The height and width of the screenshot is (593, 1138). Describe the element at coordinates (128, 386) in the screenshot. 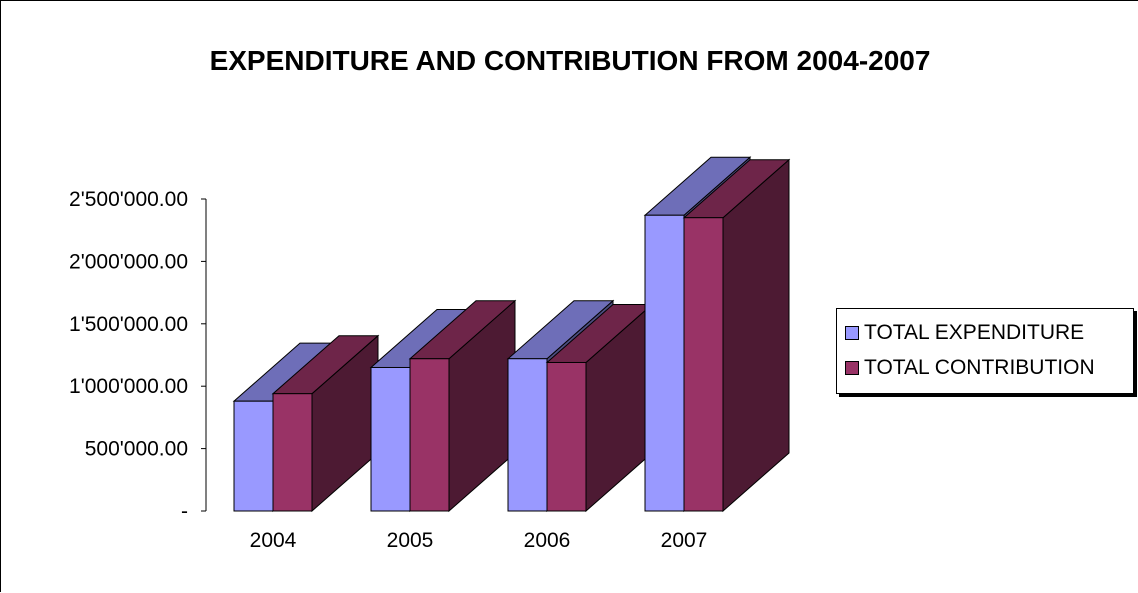

I see `y-tick-label: 1'000'000.00` at that location.